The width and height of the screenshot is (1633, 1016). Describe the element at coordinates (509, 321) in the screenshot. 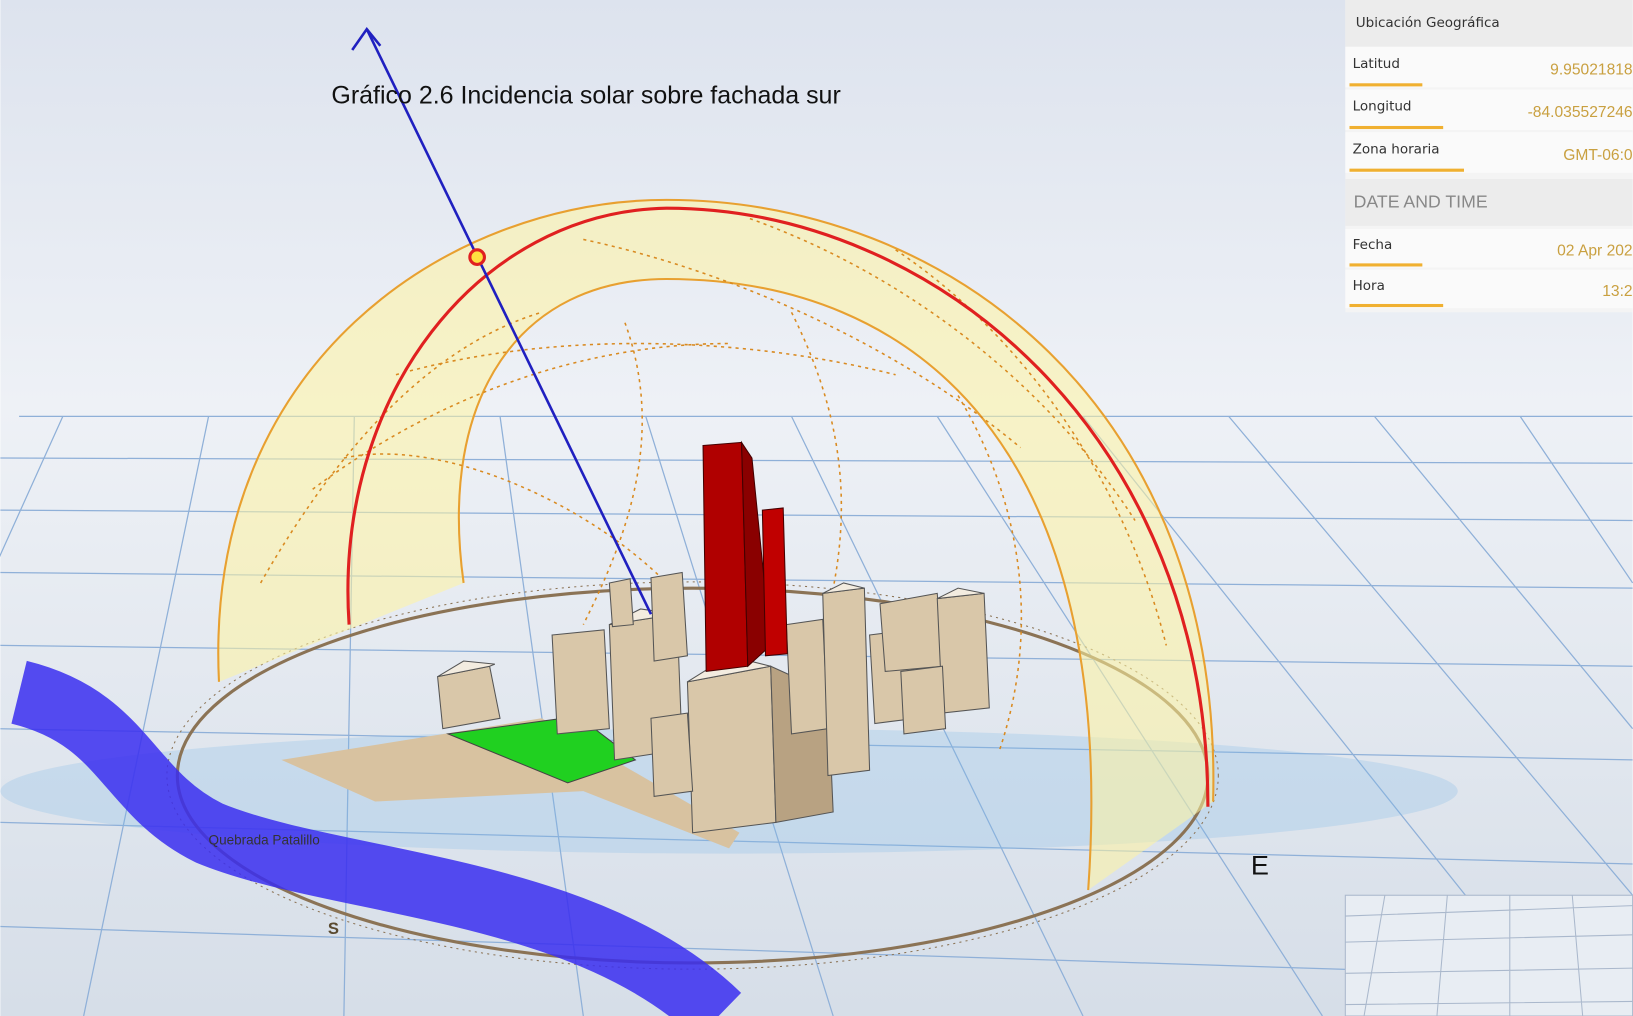

I see `sun-vector` at that location.